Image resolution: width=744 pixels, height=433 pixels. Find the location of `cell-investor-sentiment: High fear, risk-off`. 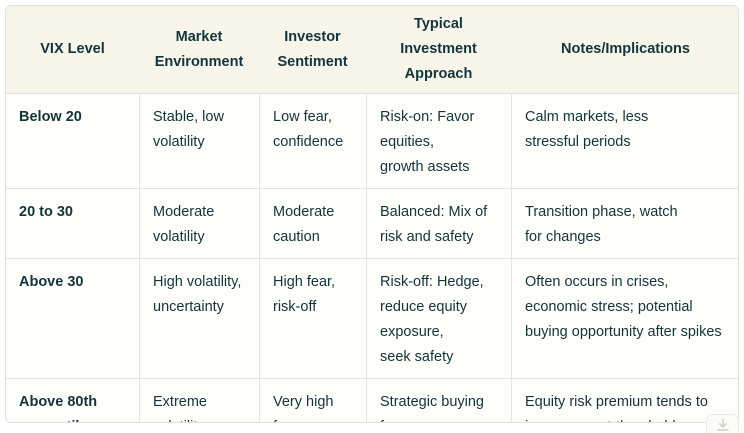

cell-investor-sentiment: High fear, risk-off is located at coordinates (312, 318).